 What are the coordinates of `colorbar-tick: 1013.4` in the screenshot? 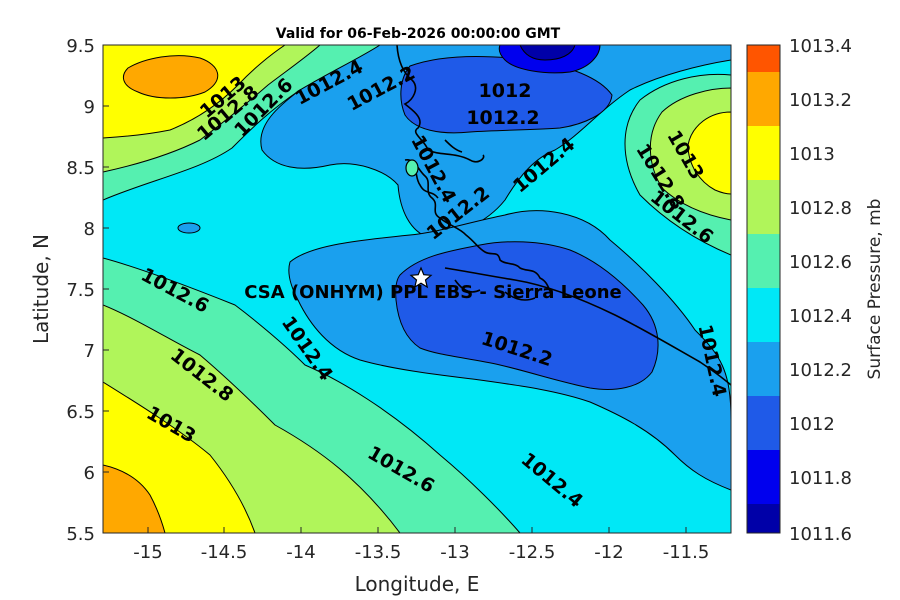 It's located at (820, 46).